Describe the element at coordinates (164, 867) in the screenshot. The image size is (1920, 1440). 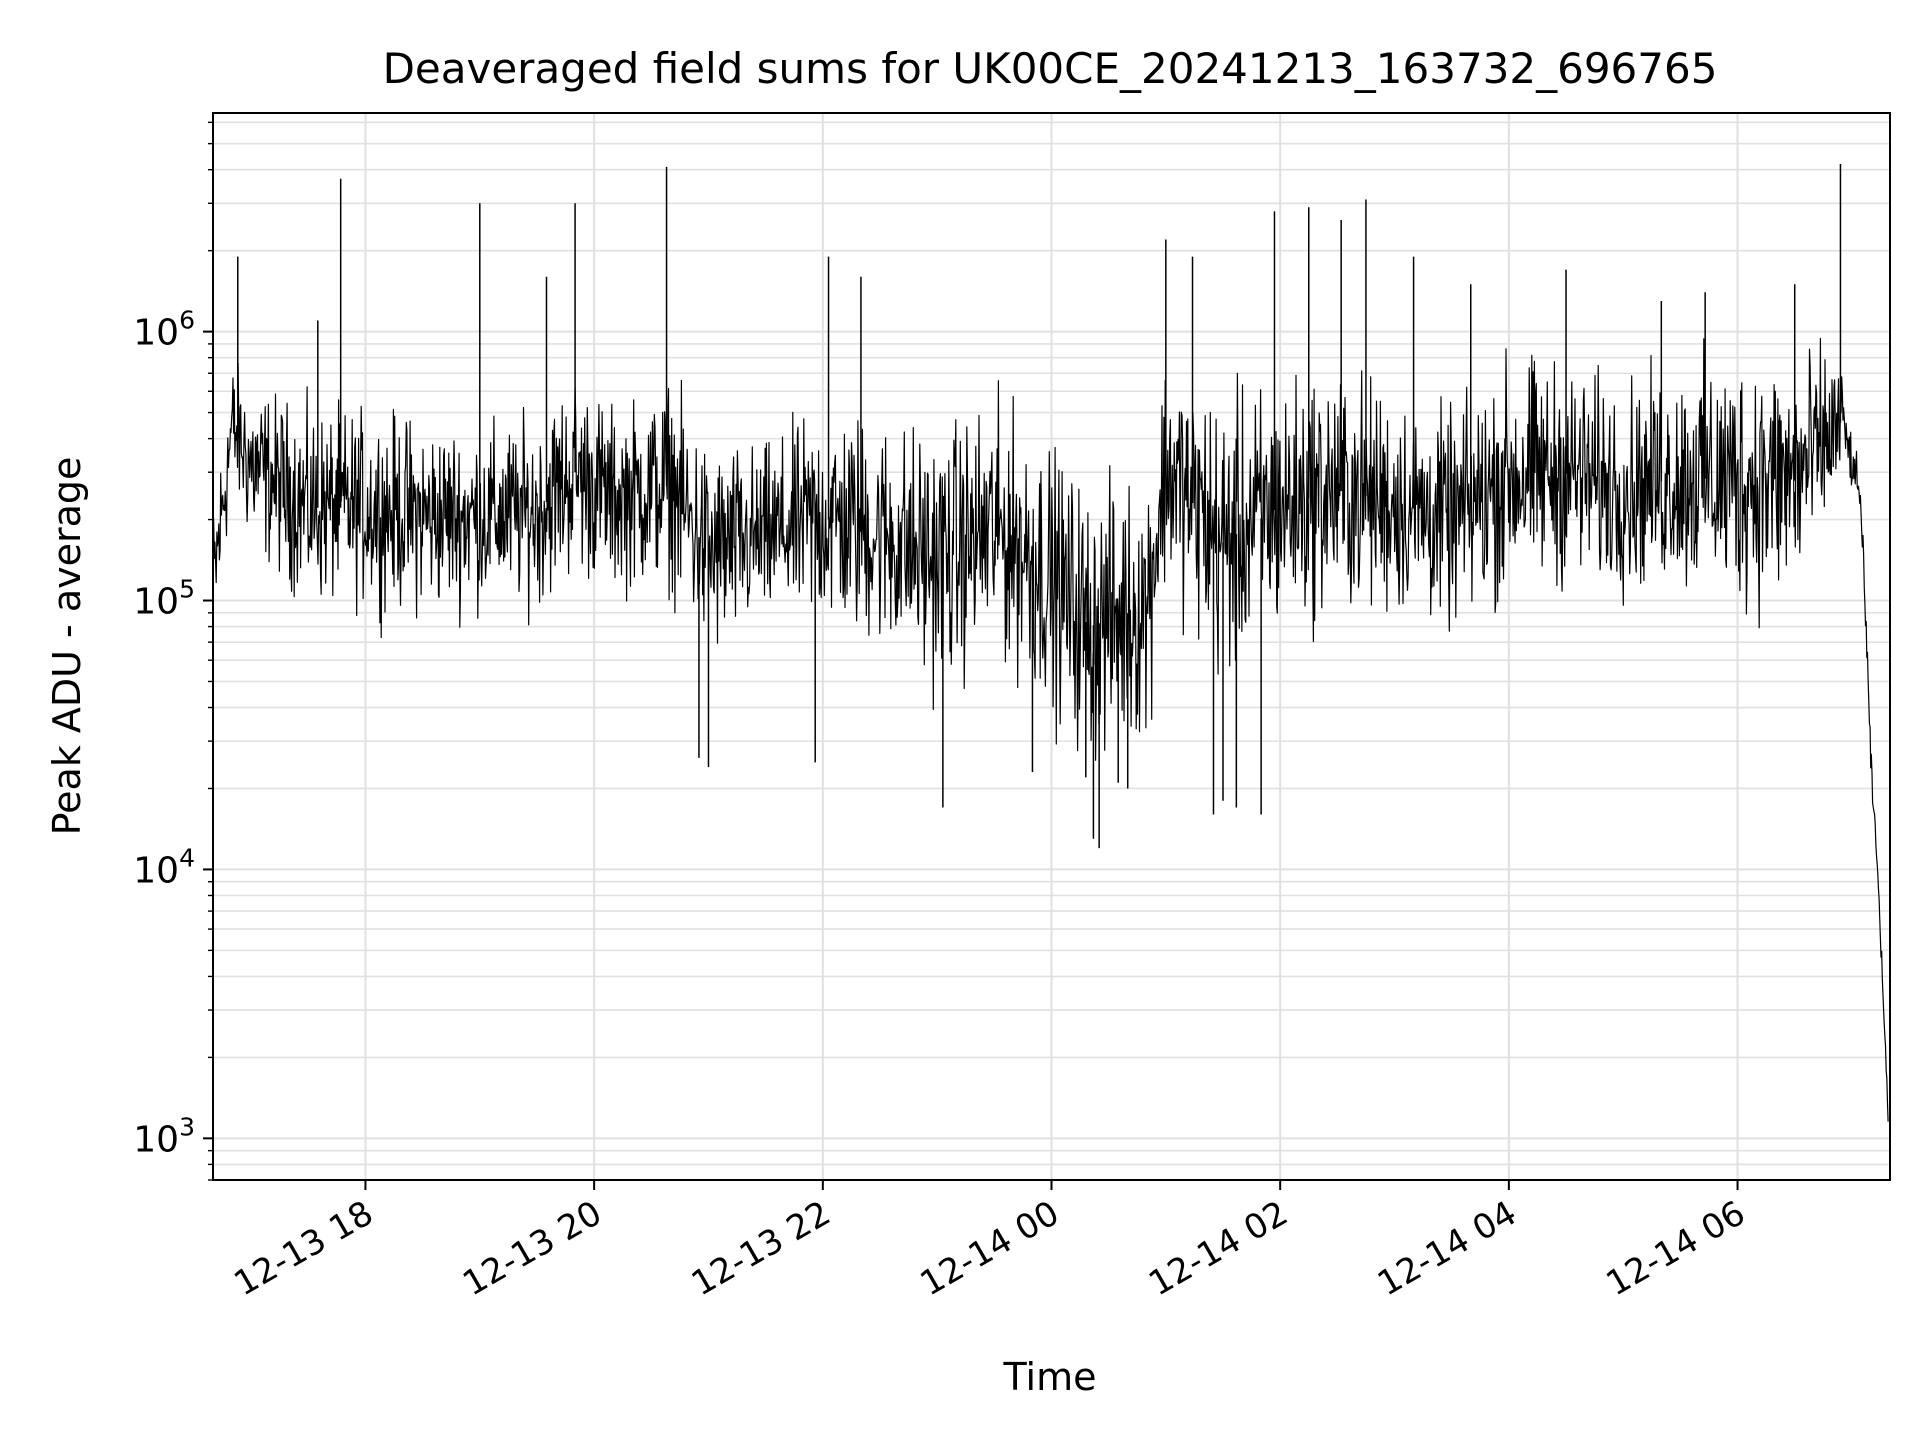
I see `y-tick-label: 10⁴` at that location.